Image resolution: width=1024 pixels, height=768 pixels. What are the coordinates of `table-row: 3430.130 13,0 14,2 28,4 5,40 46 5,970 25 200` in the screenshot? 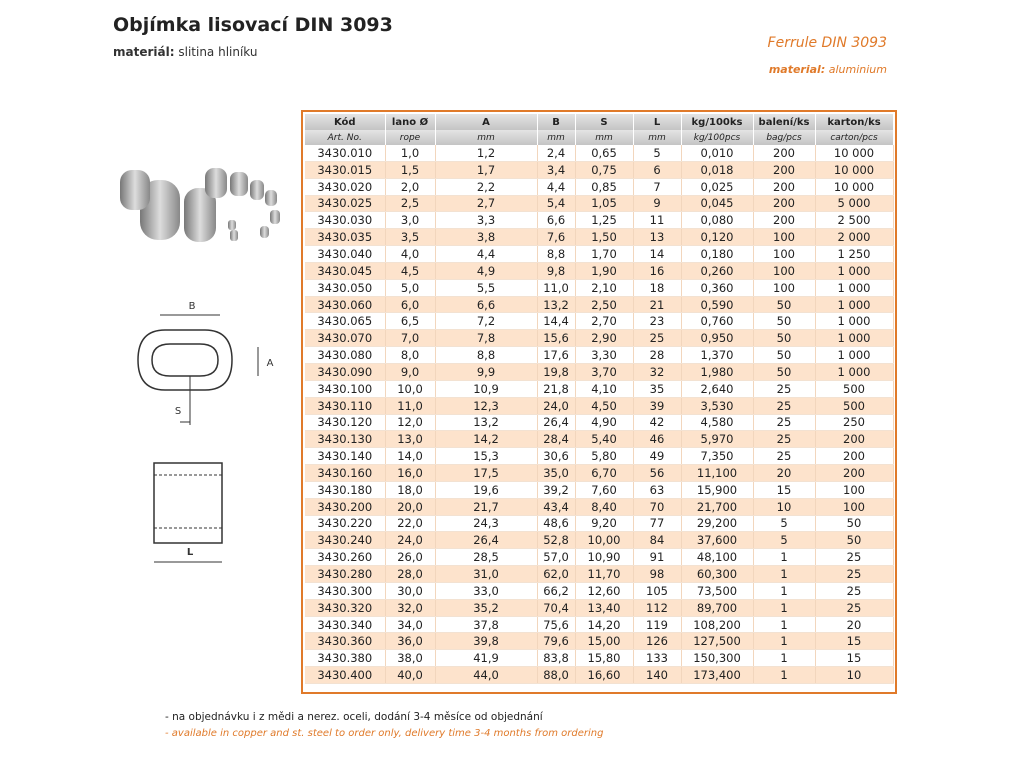 It's located at (599, 439).